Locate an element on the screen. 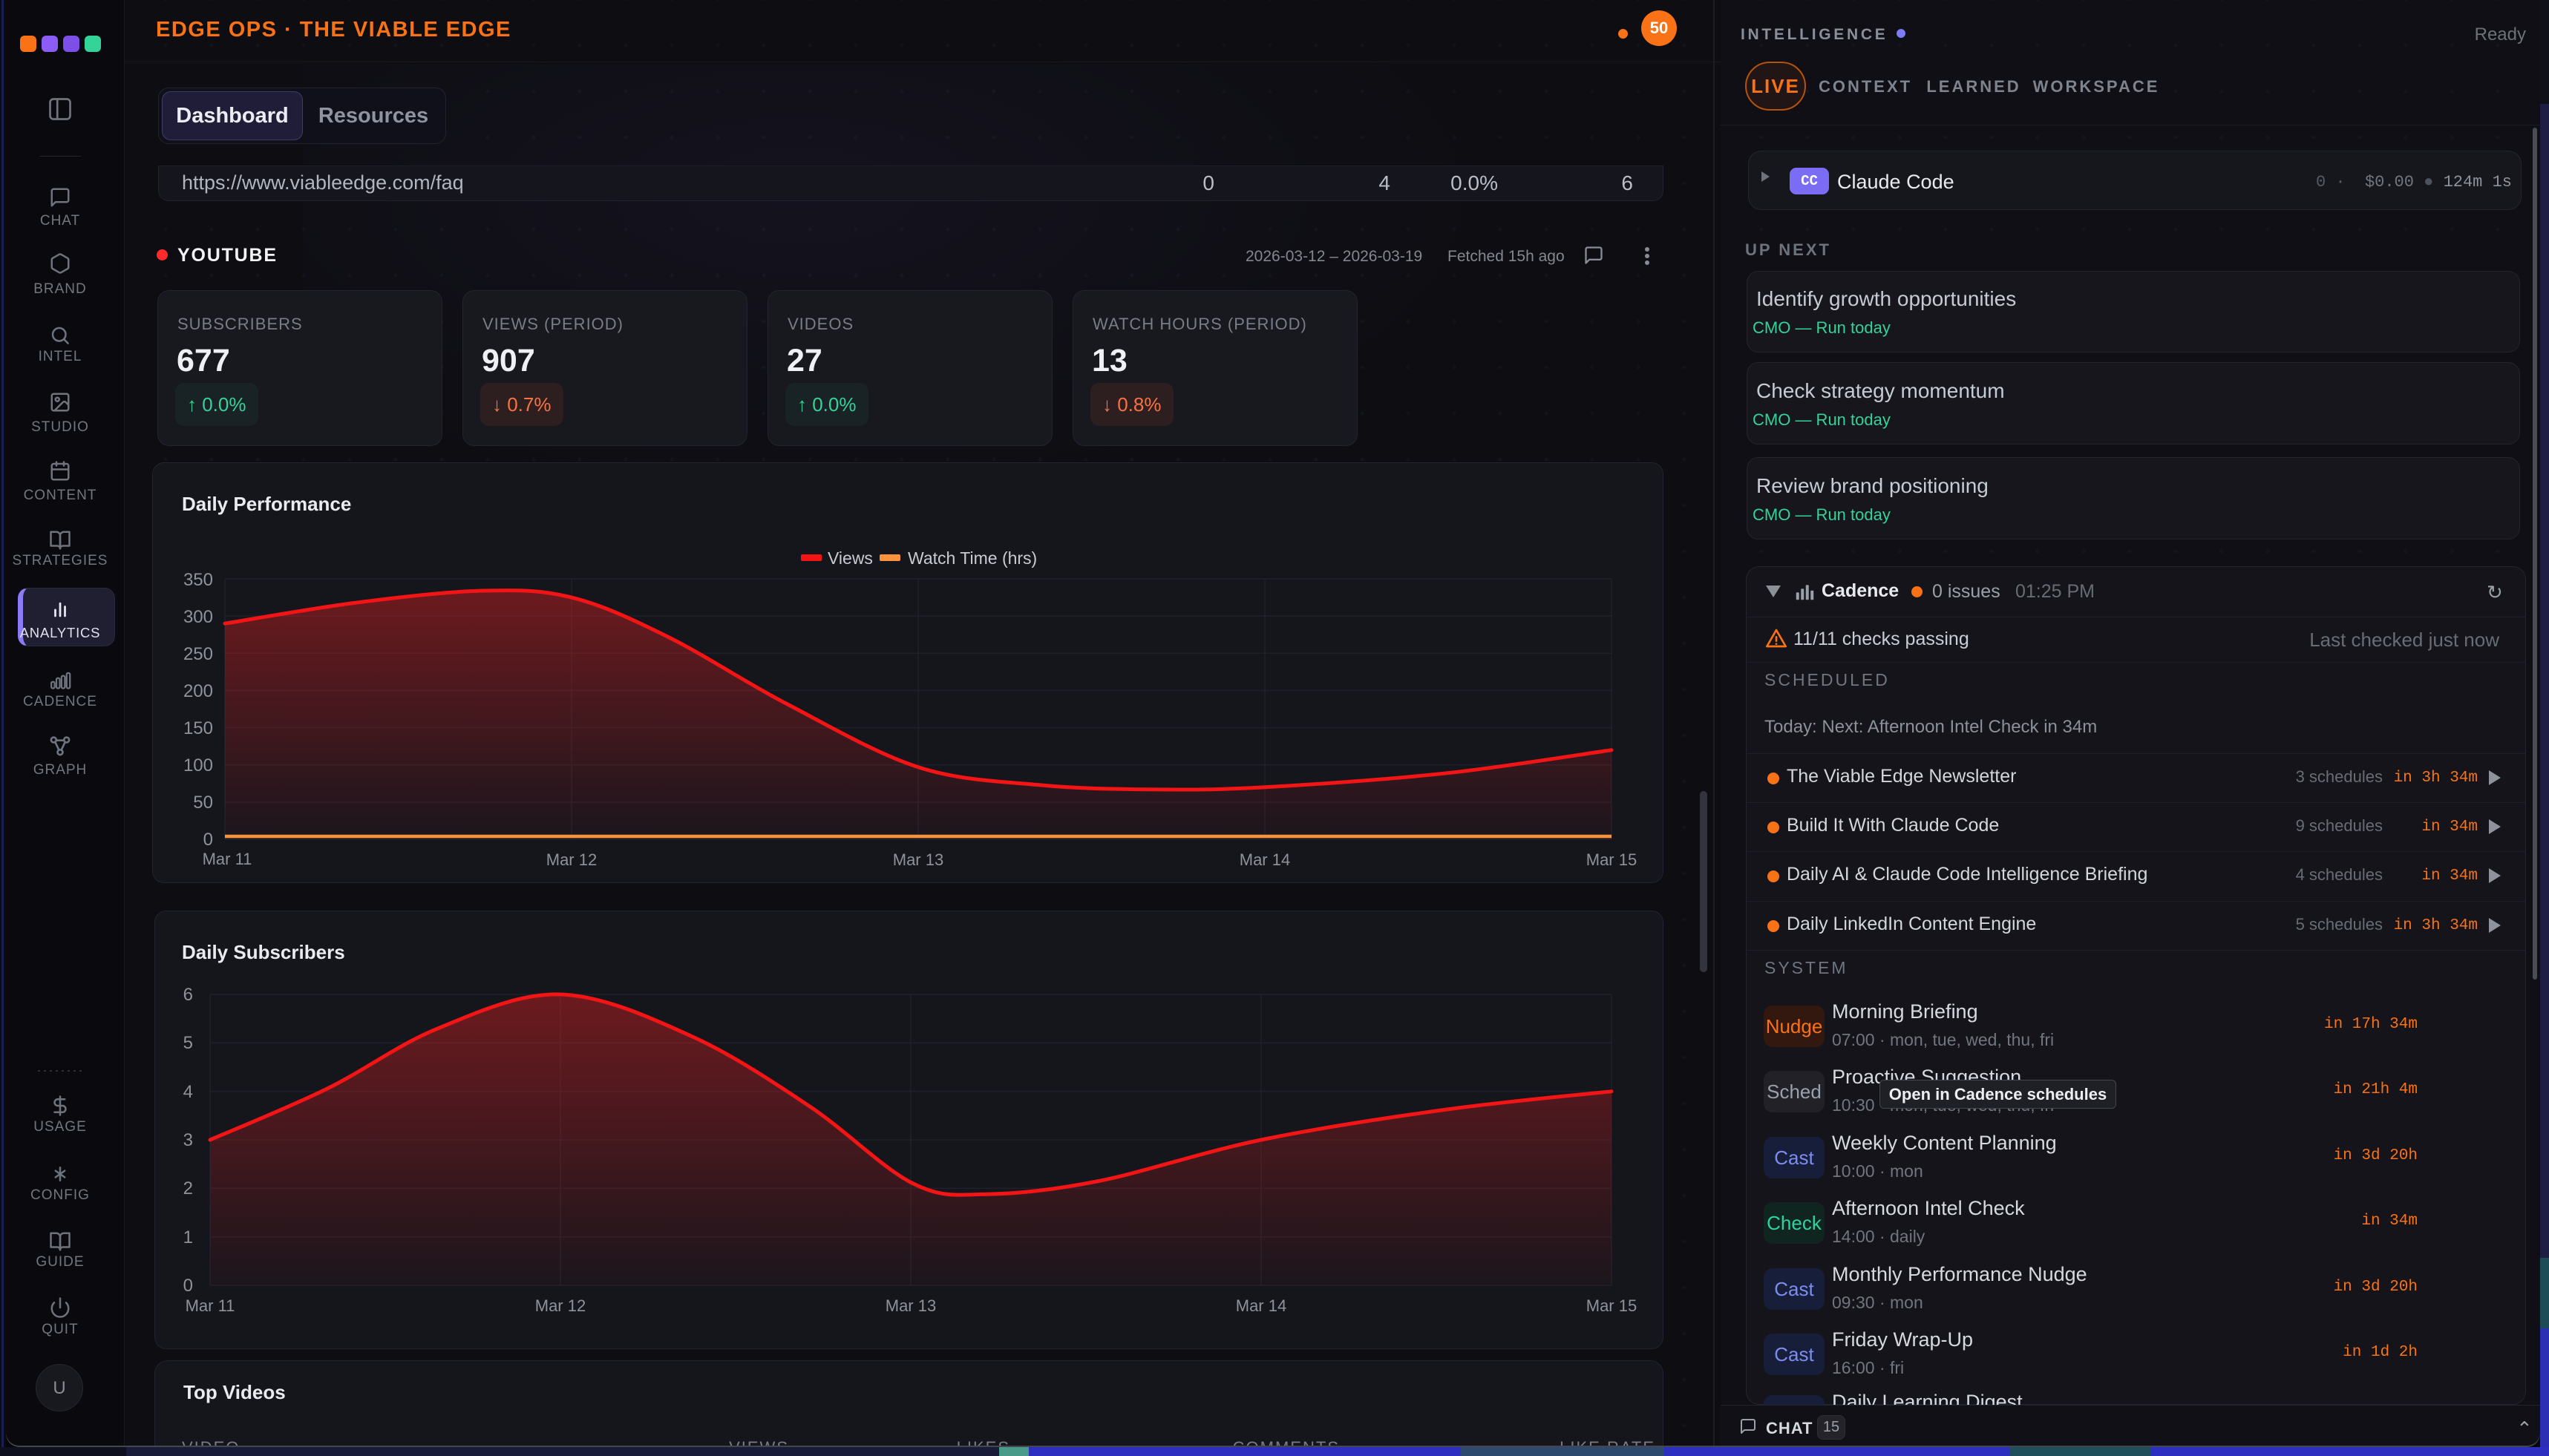 The width and height of the screenshot is (2549, 1456). svg-text: 250 is located at coordinates (198, 654).